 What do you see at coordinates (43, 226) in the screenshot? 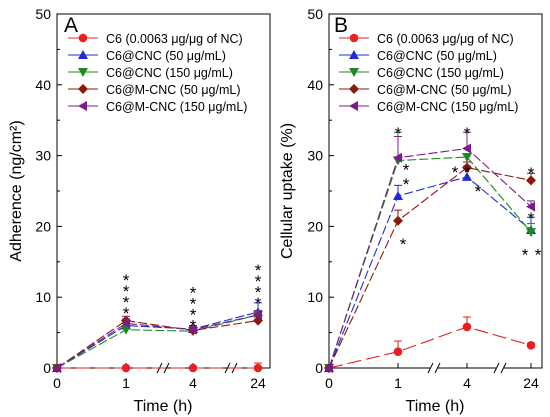
I see `y-tick-label: 20` at bounding box center [43, 226].